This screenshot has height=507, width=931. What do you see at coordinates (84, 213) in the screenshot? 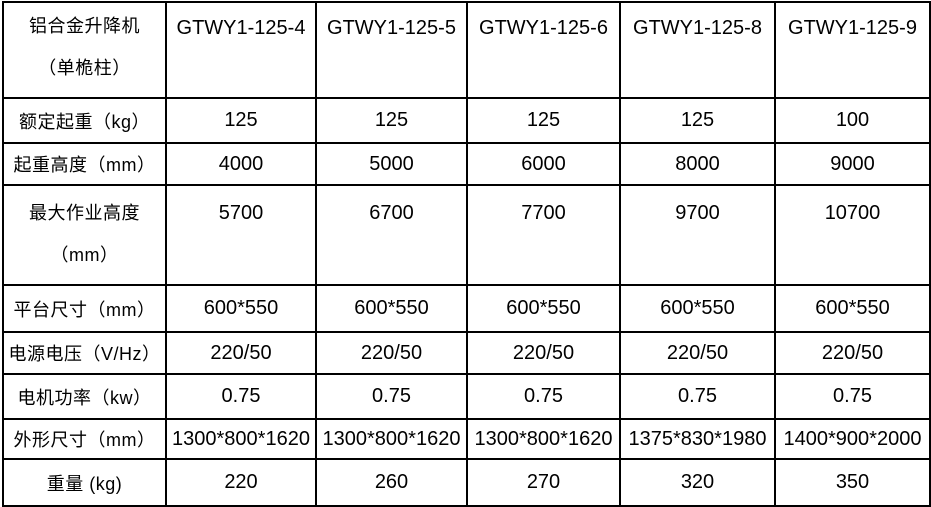
I see `row-label-max-working-height-line1: 最大作业高度` at bounding box center [84, 213].